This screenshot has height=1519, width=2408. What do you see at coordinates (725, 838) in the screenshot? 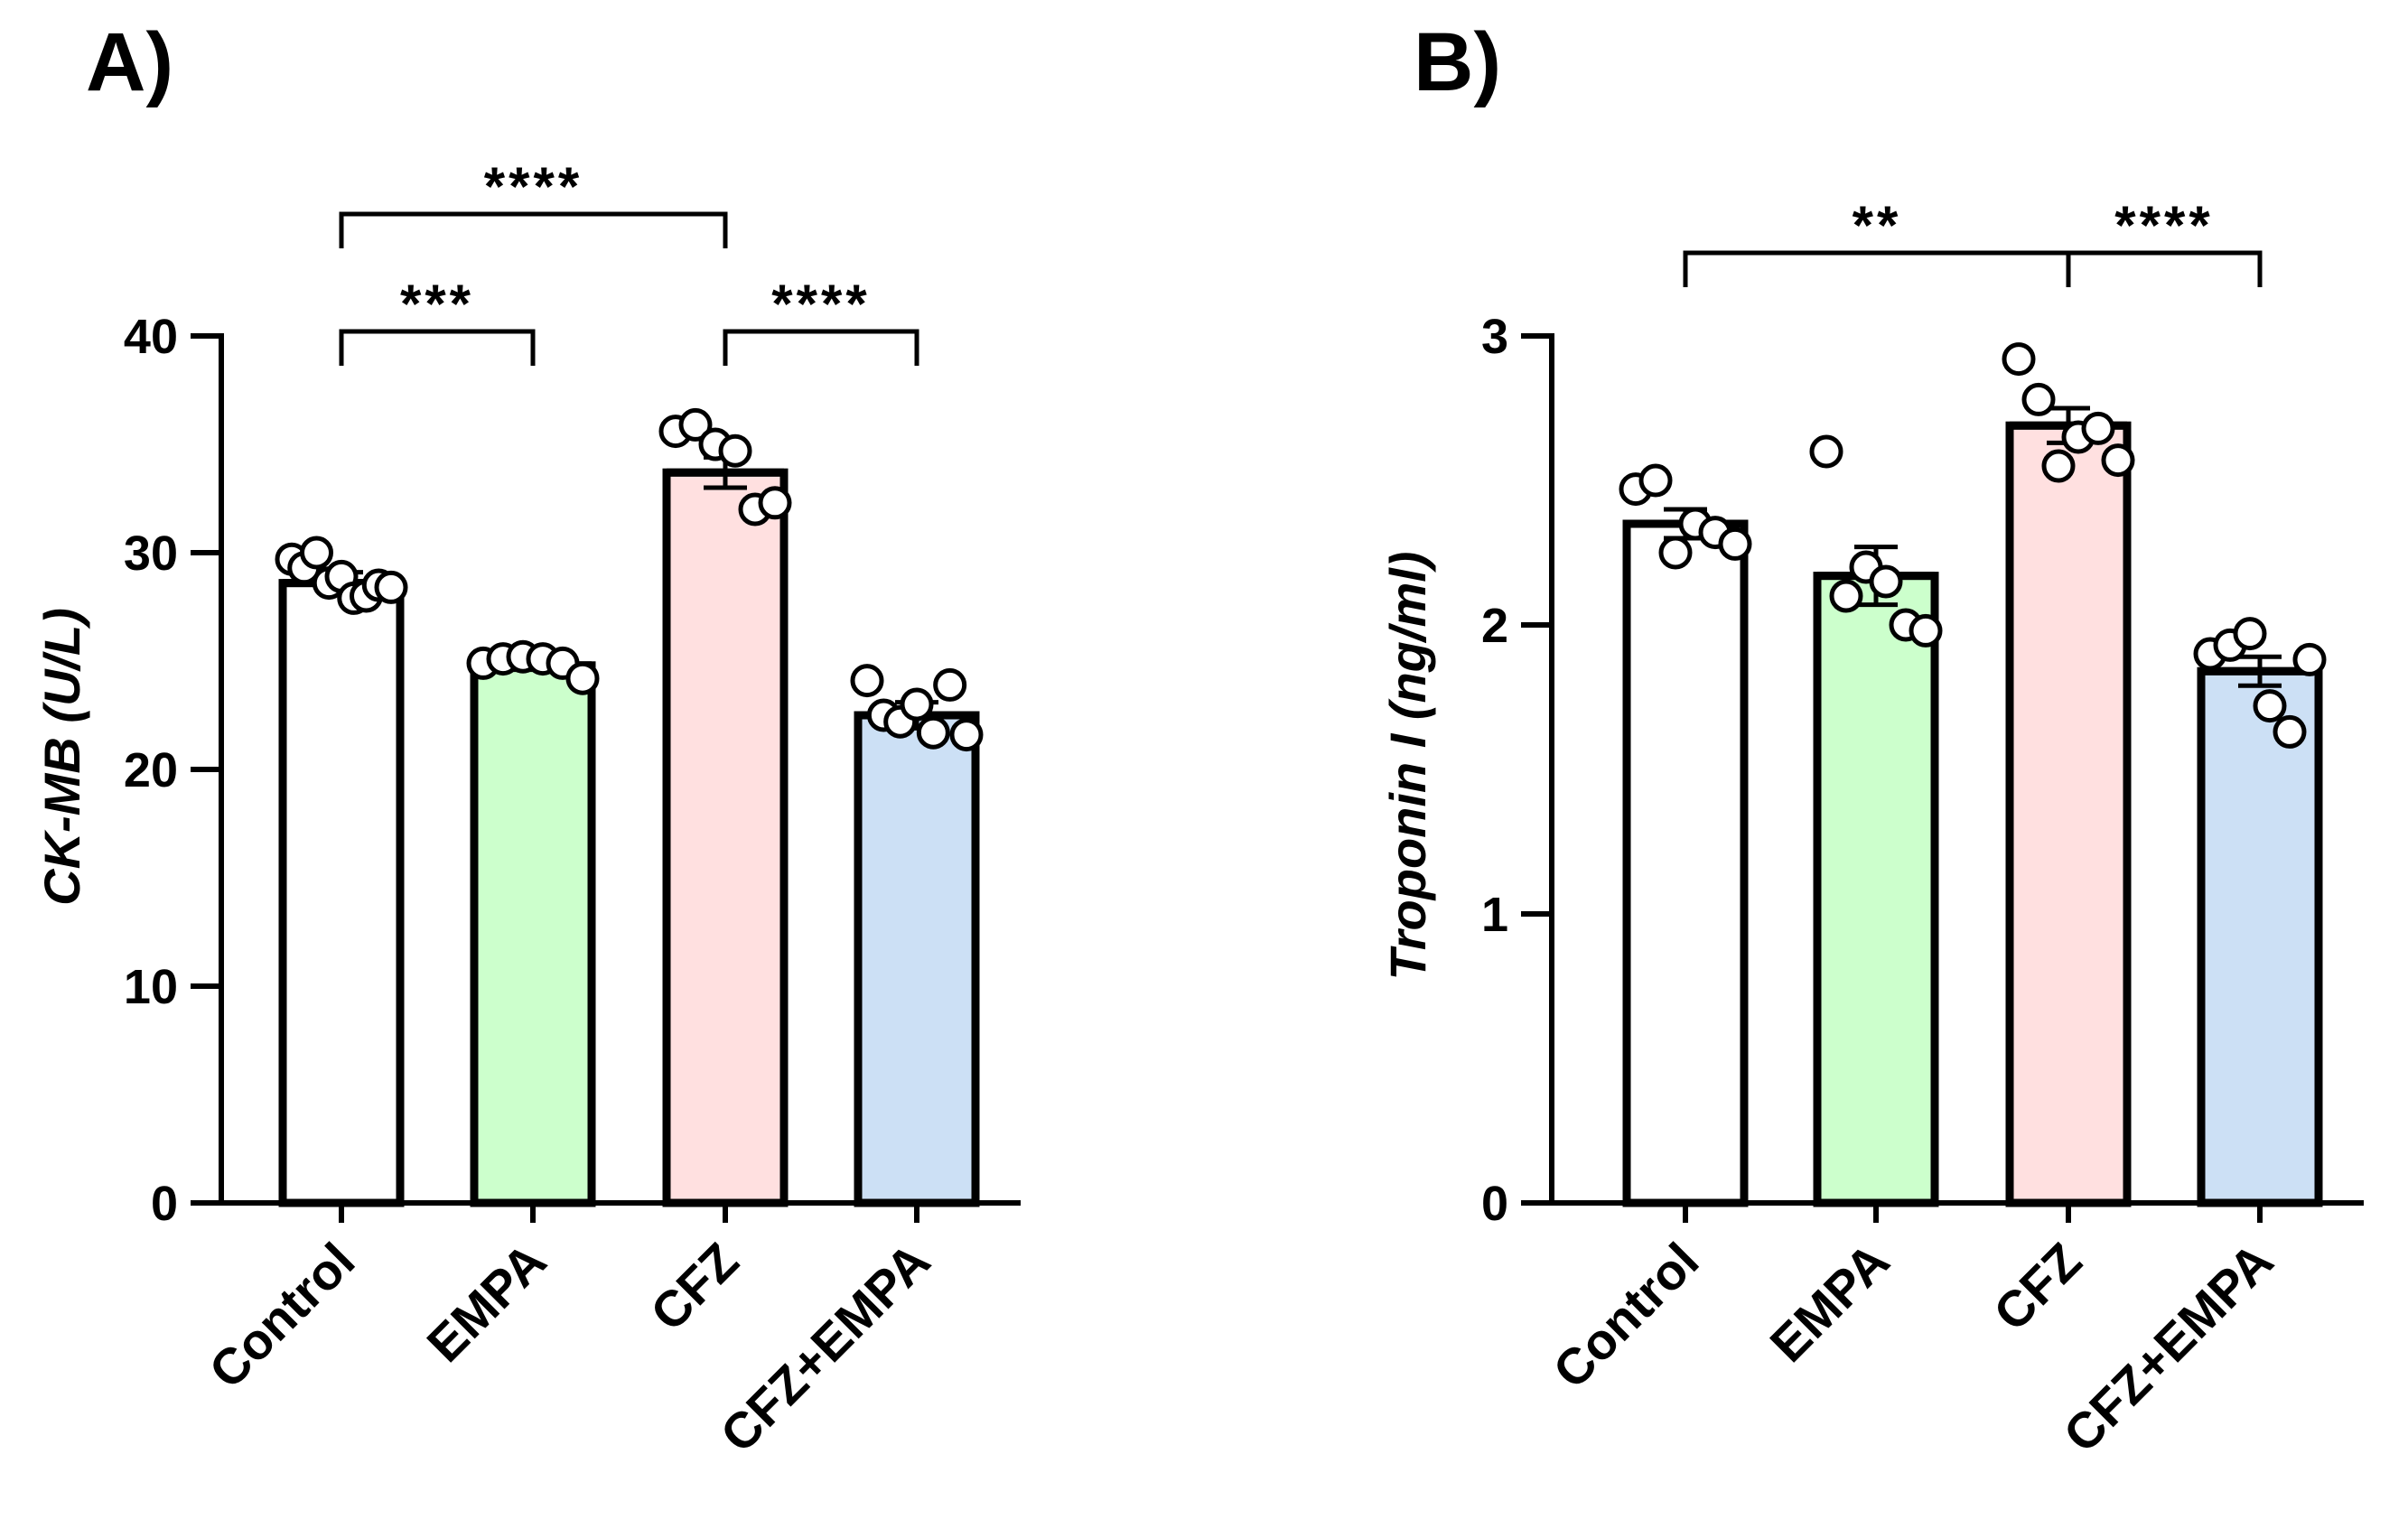
I see `bar-cfz-a` at bounding box center [725, 838].